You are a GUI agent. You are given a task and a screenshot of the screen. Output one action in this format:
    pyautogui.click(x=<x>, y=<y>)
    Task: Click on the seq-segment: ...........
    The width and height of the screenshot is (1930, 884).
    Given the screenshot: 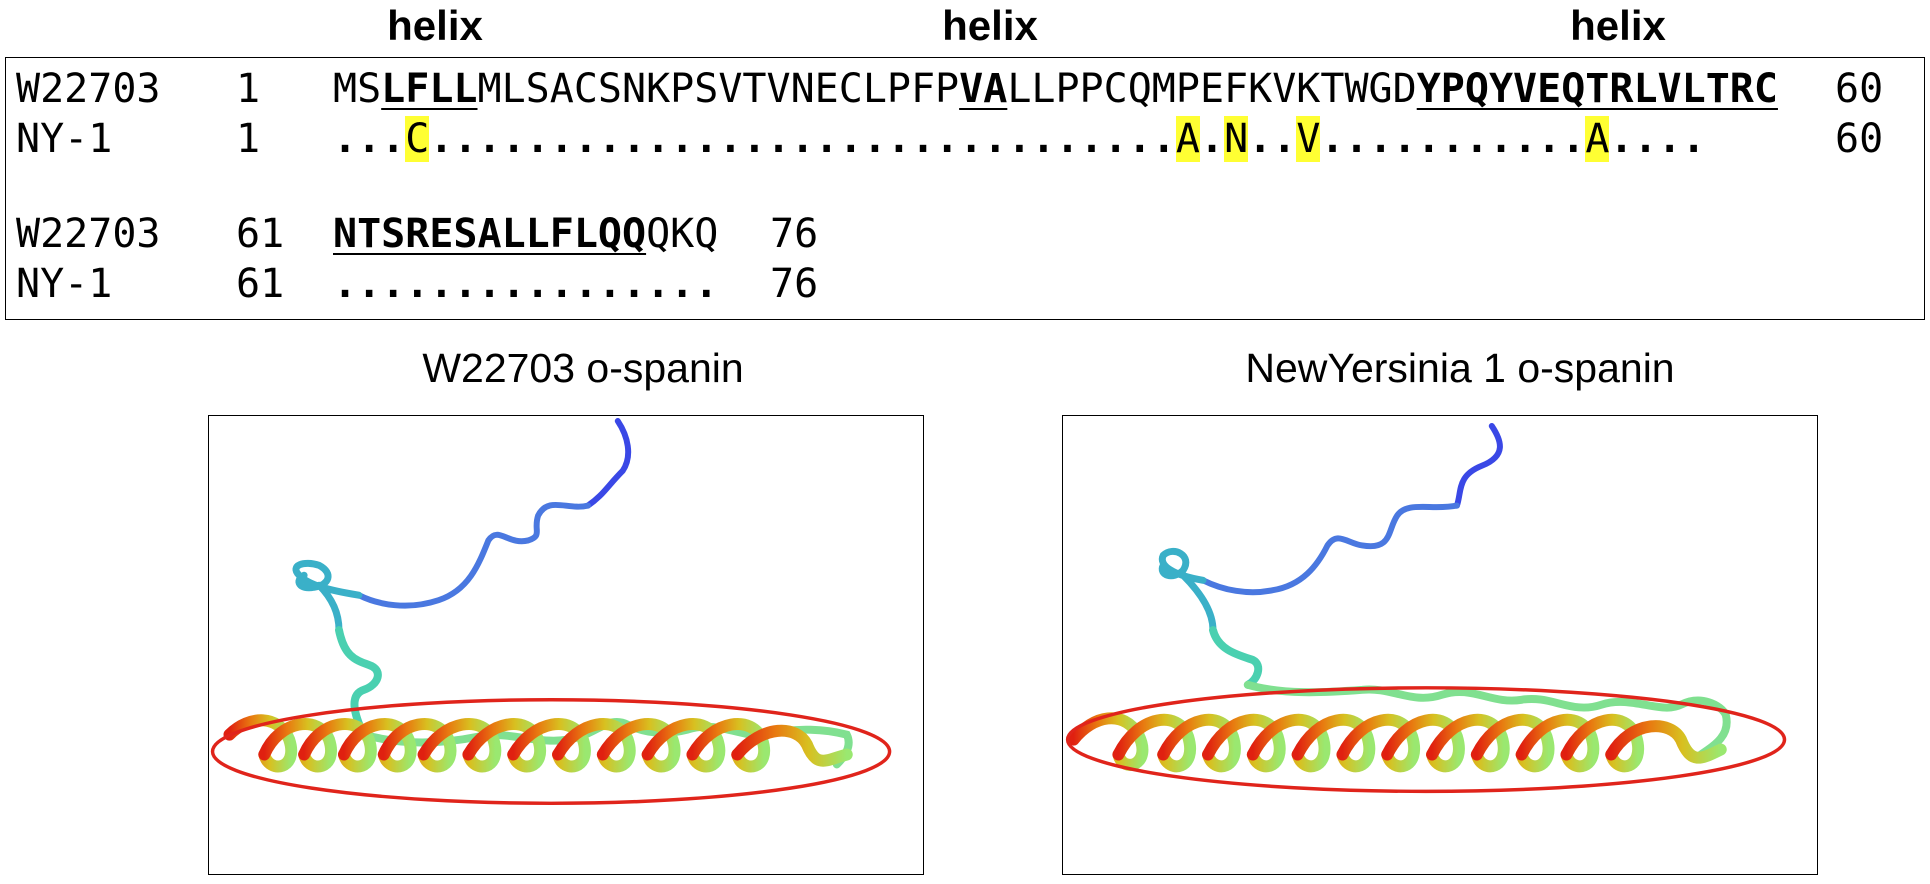 What is the action you would take?
    pyautogui.click(x=1453, y=139)
    